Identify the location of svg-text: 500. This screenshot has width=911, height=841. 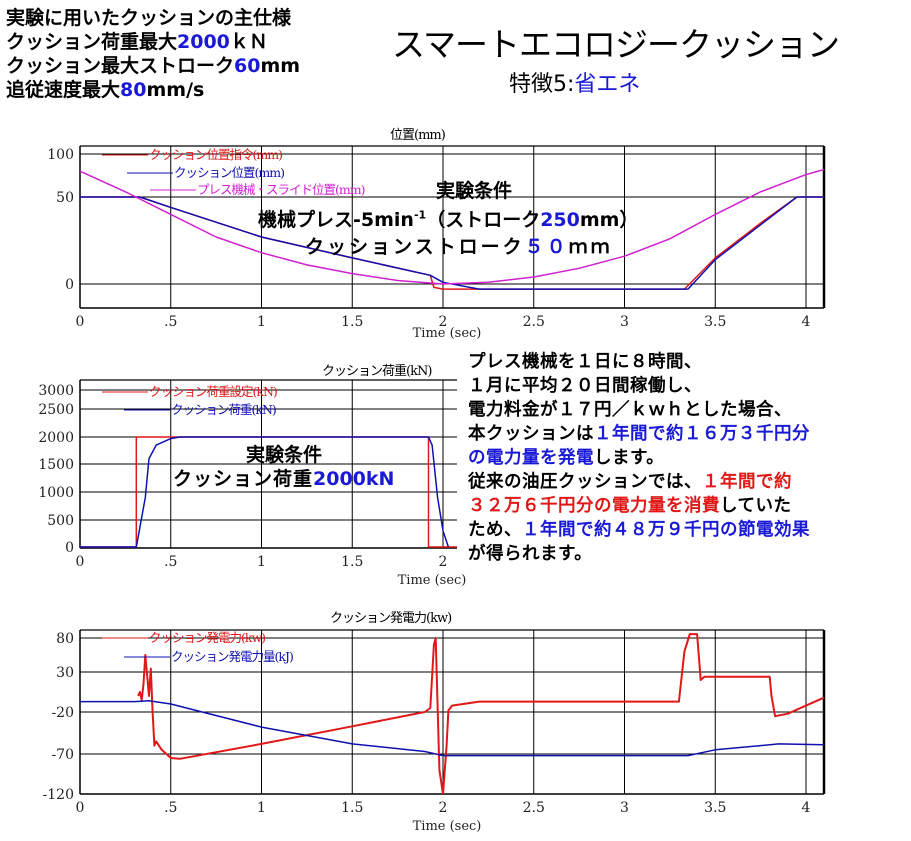
(60, 521).